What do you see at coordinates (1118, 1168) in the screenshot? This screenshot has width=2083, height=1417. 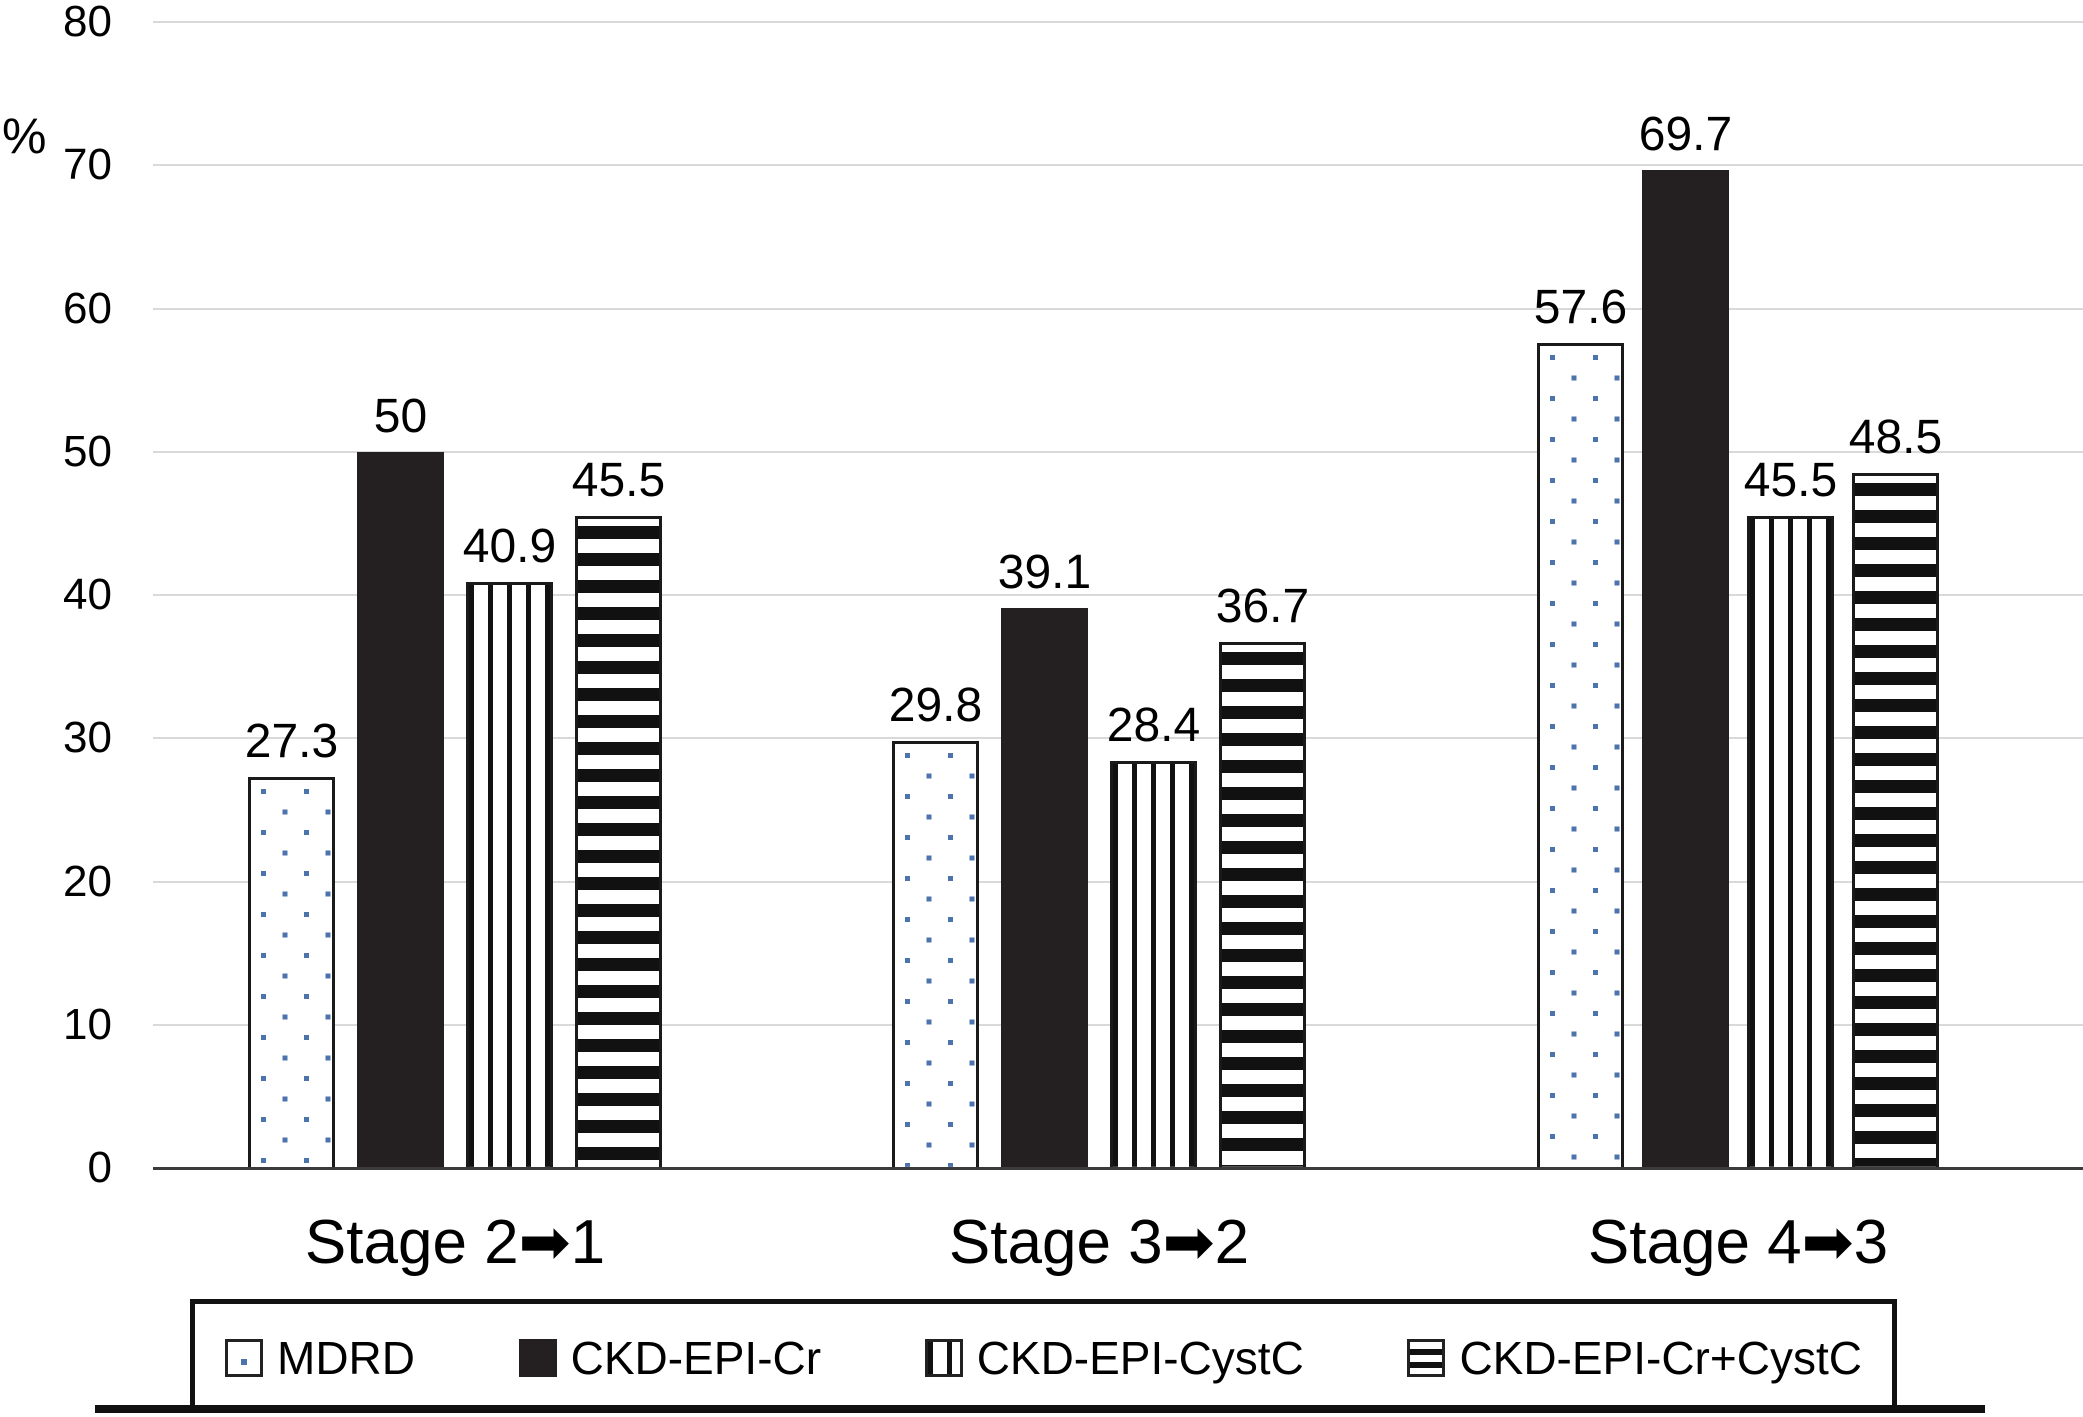 I see `x-axis-line` at bounding box center [1118, 1168].